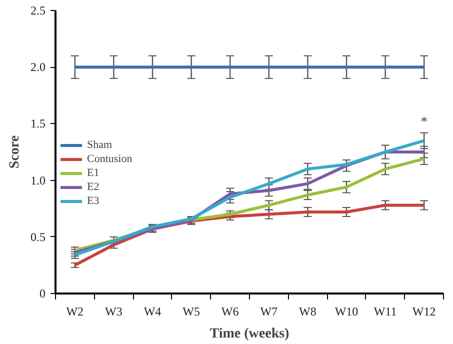 The width and height of the screenshot is (453, 344). I want to click on legend-label: Contusion, so click(109, 159).